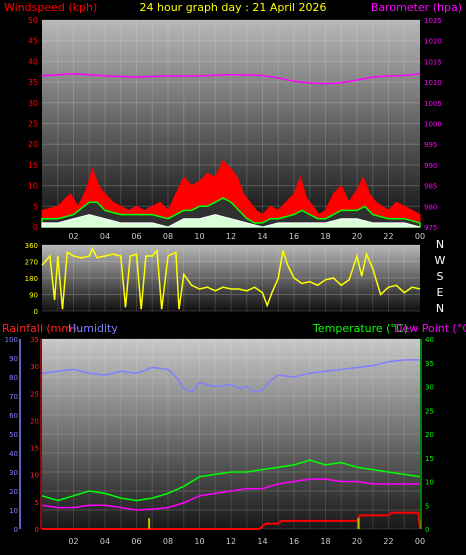  Describe the element at coordinates (33, 41) in the screenshot. I see `wind-y-tick: 45` at that location.